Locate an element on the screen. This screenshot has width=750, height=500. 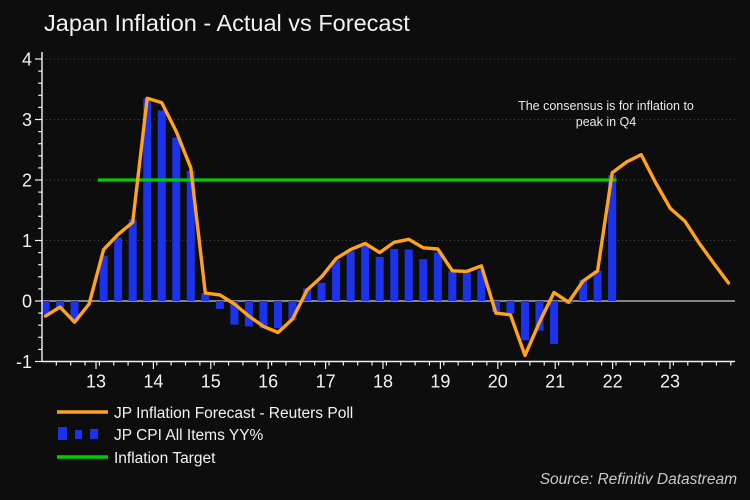
legend-item-target: Inflation Target is located at coordinates (136, 458).